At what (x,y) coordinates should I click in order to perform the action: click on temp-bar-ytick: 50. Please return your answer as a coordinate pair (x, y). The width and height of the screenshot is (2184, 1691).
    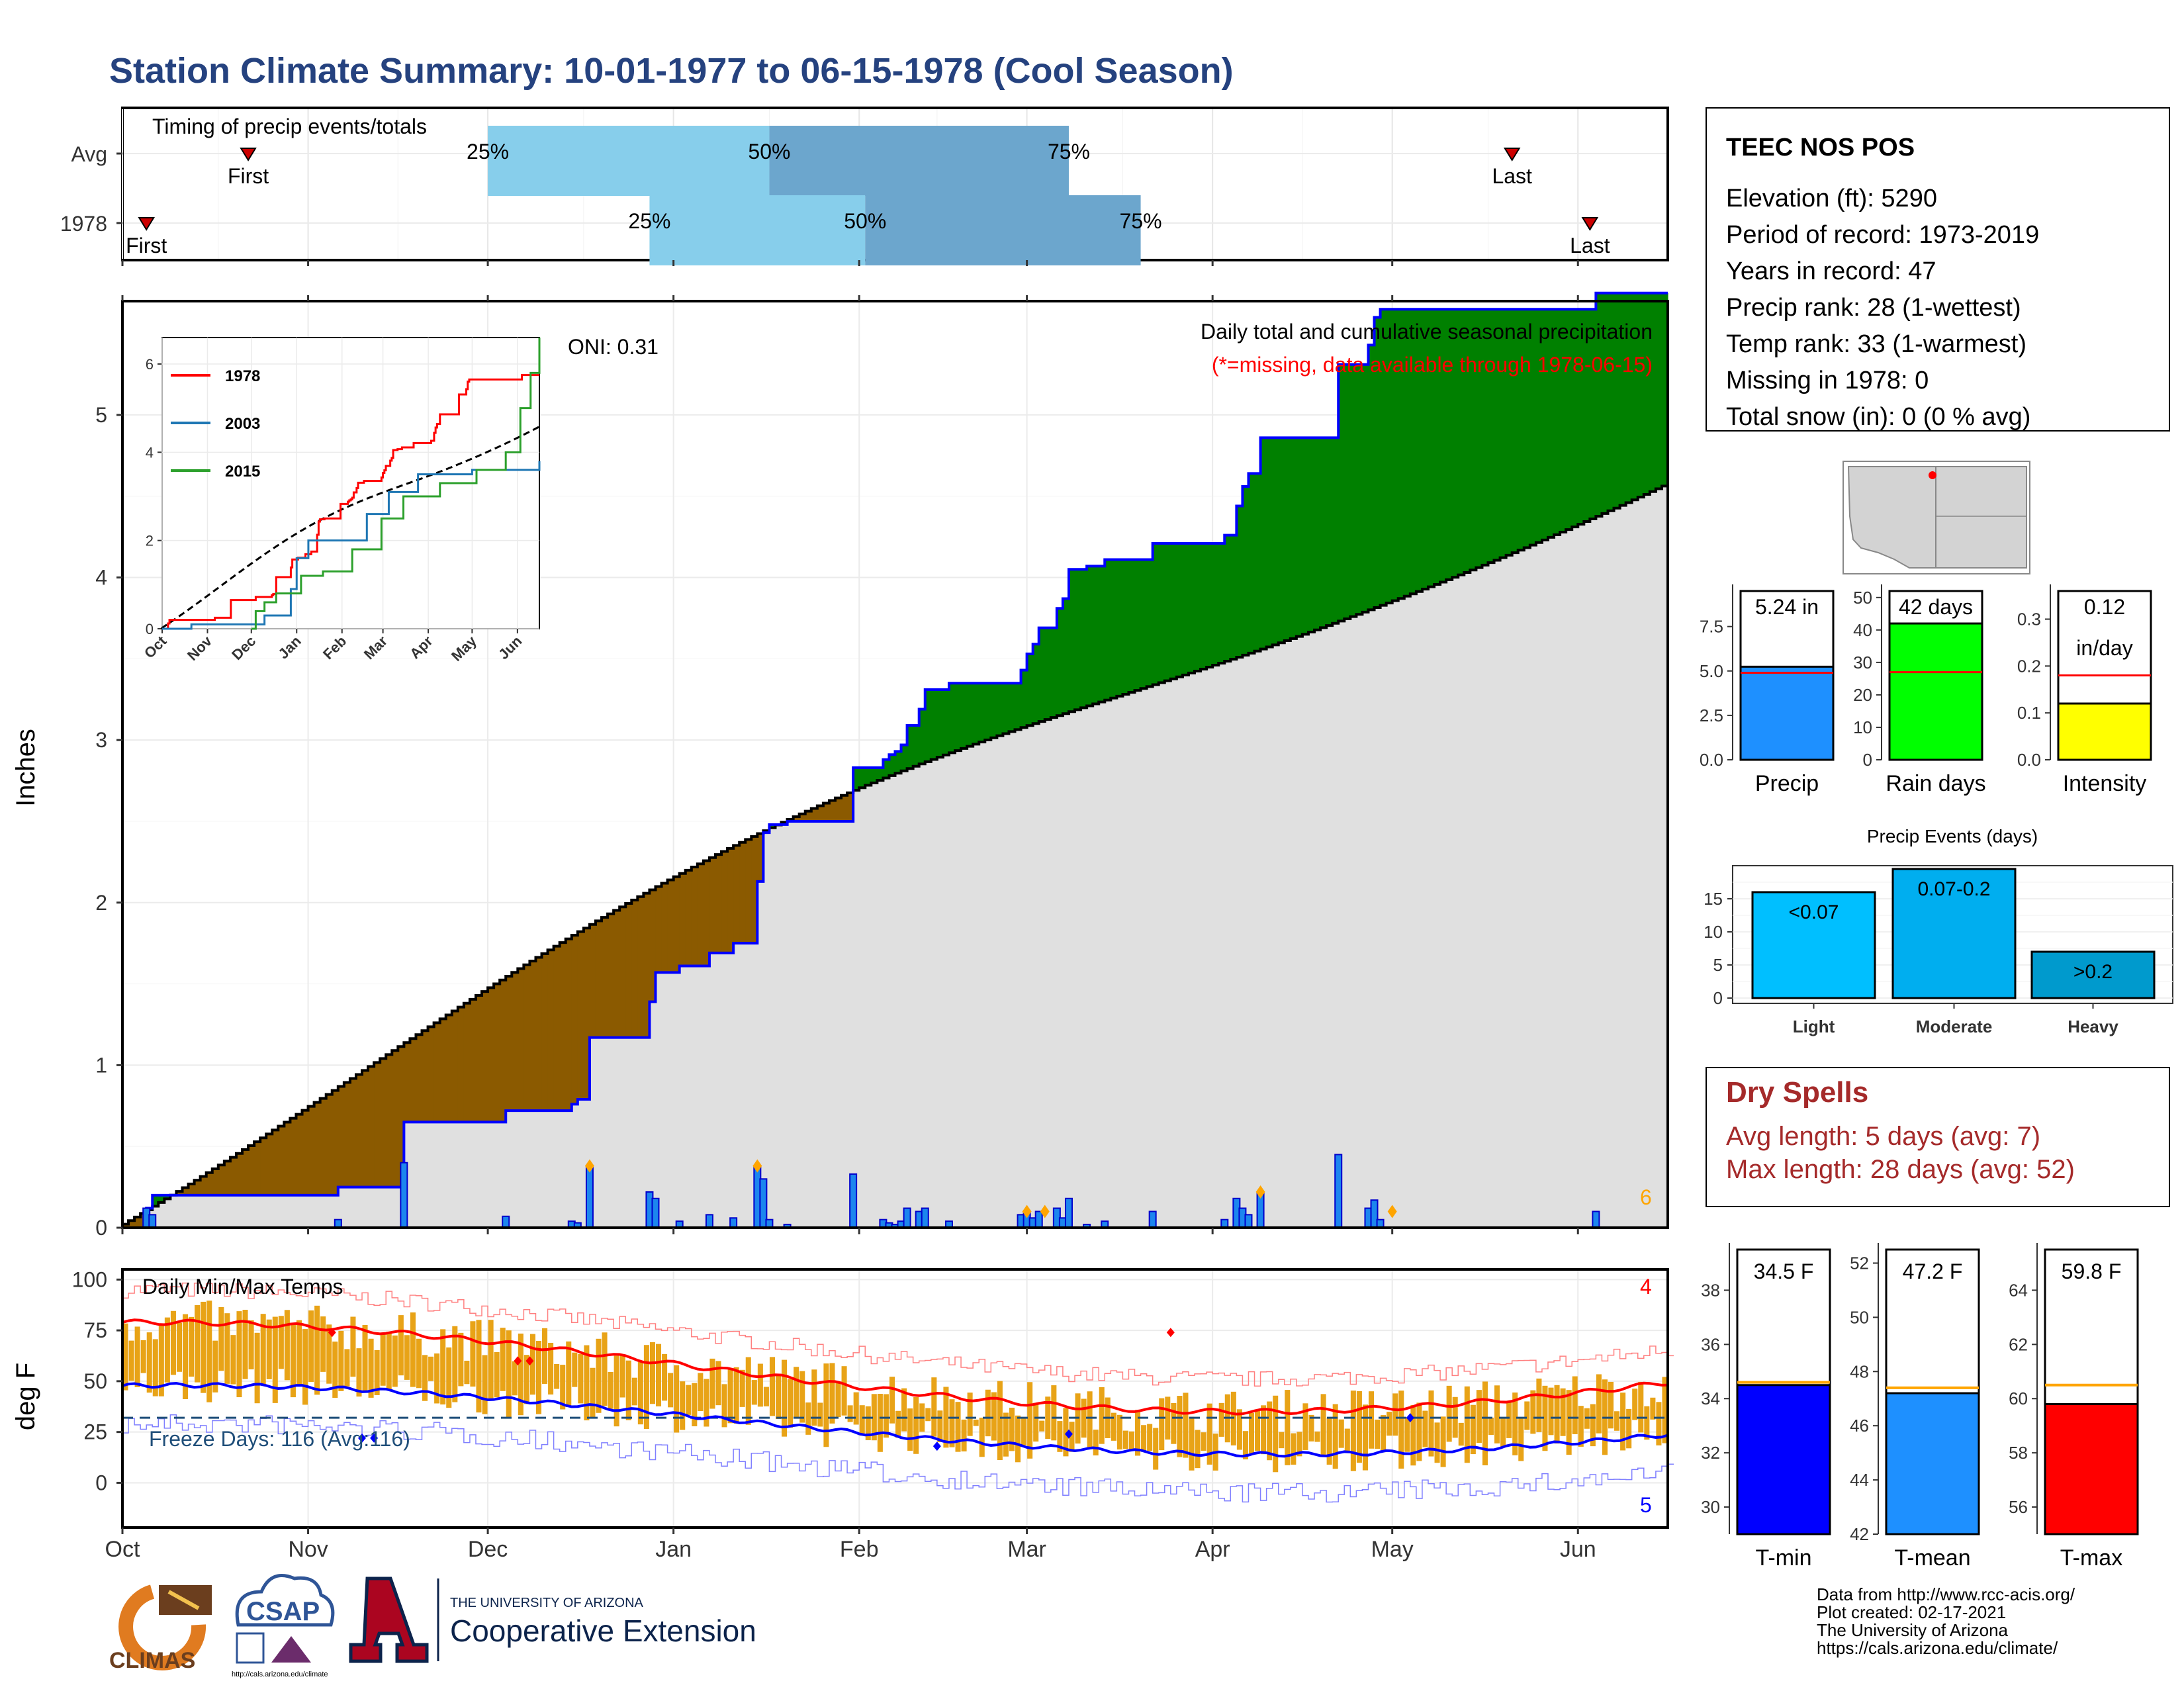
    Looking at the image, I should click on (1860, 1317).